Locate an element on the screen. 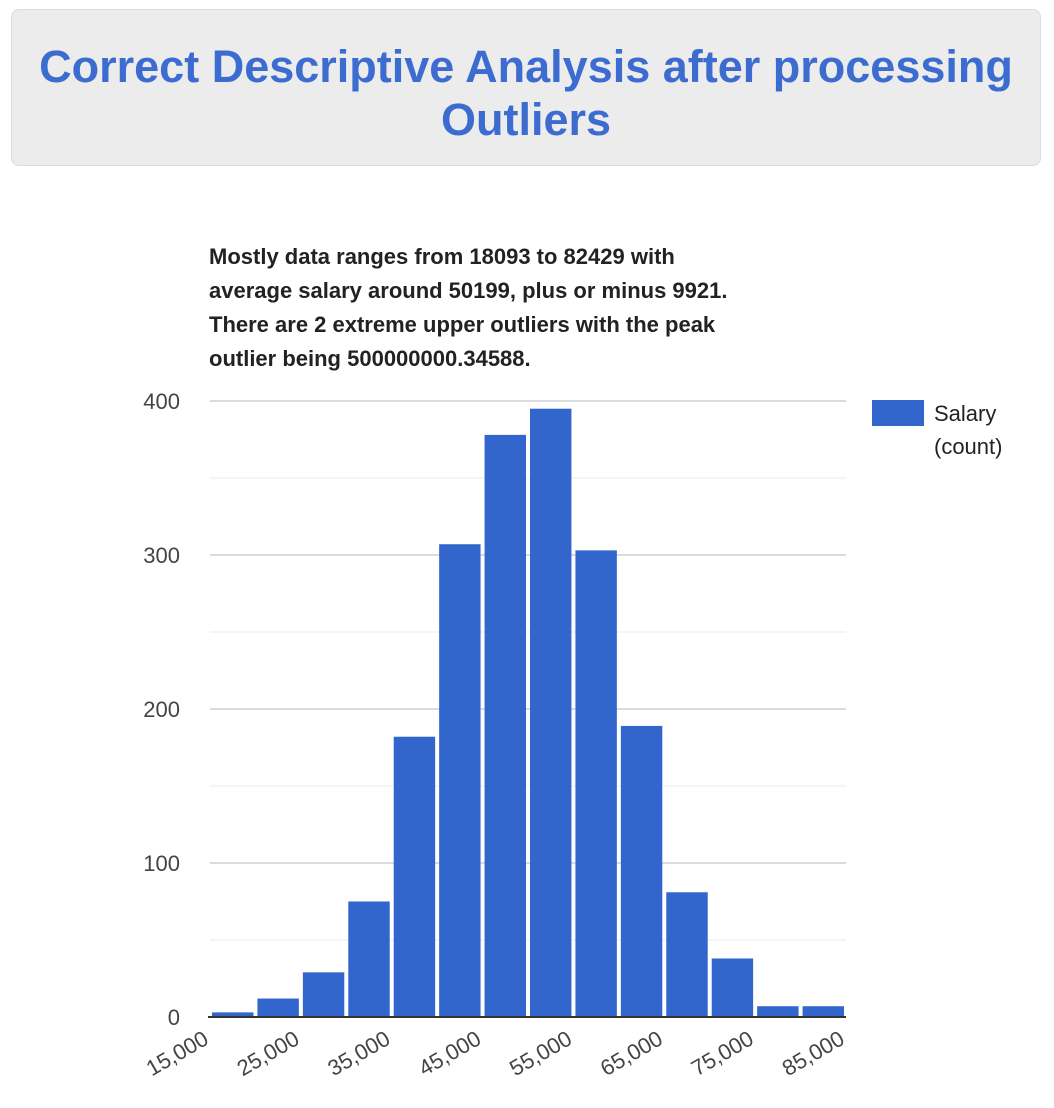  legend-label: (count) is located at coordinates (968, 446).